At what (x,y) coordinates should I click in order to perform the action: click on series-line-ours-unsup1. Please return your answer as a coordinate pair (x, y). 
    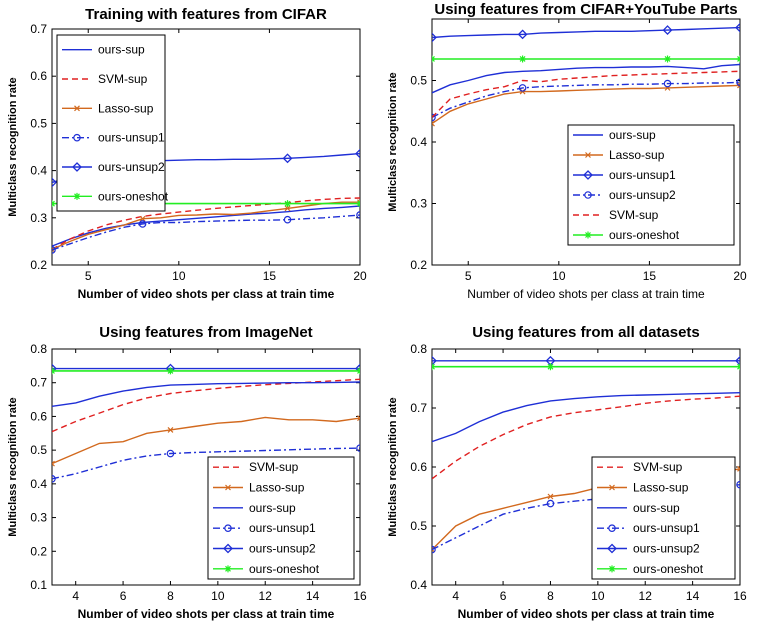
    Looking at the image, I should click on (206, 463).